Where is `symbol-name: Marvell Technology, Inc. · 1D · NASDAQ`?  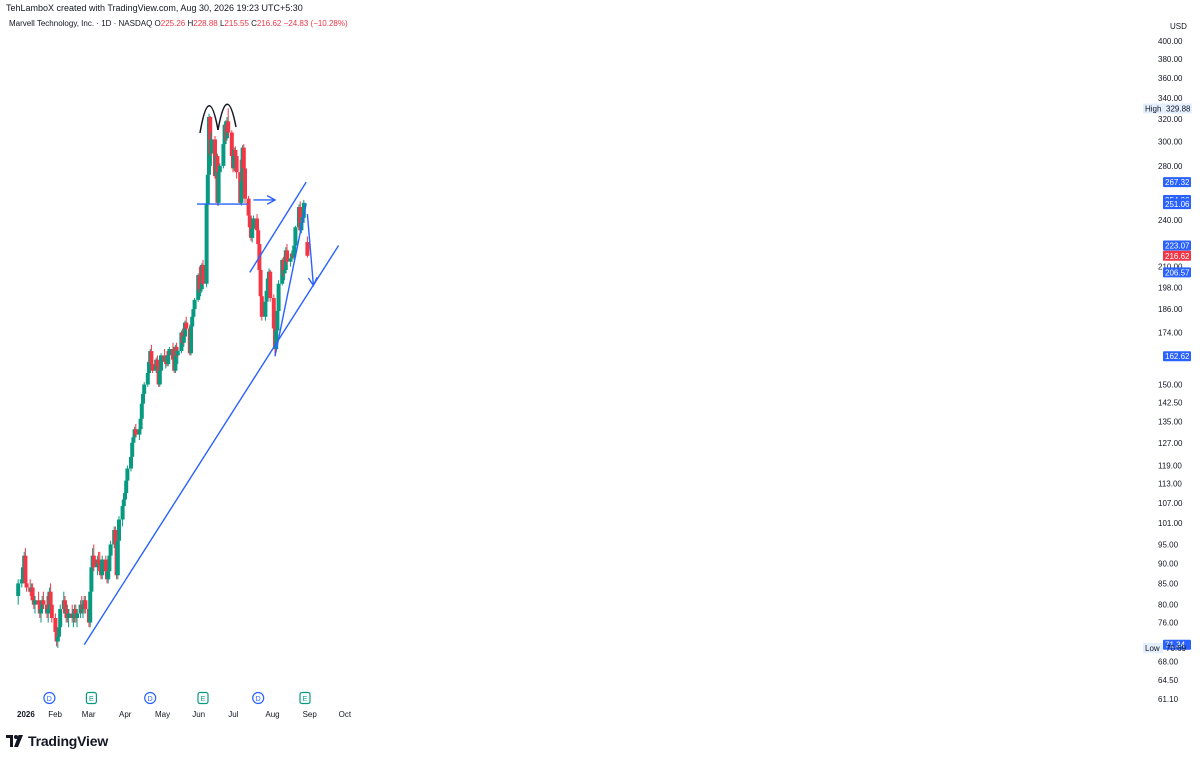
symbol-name: Marvell Technology, Inc. · 1D · NASDAQ is located at coordinates (81, 23).